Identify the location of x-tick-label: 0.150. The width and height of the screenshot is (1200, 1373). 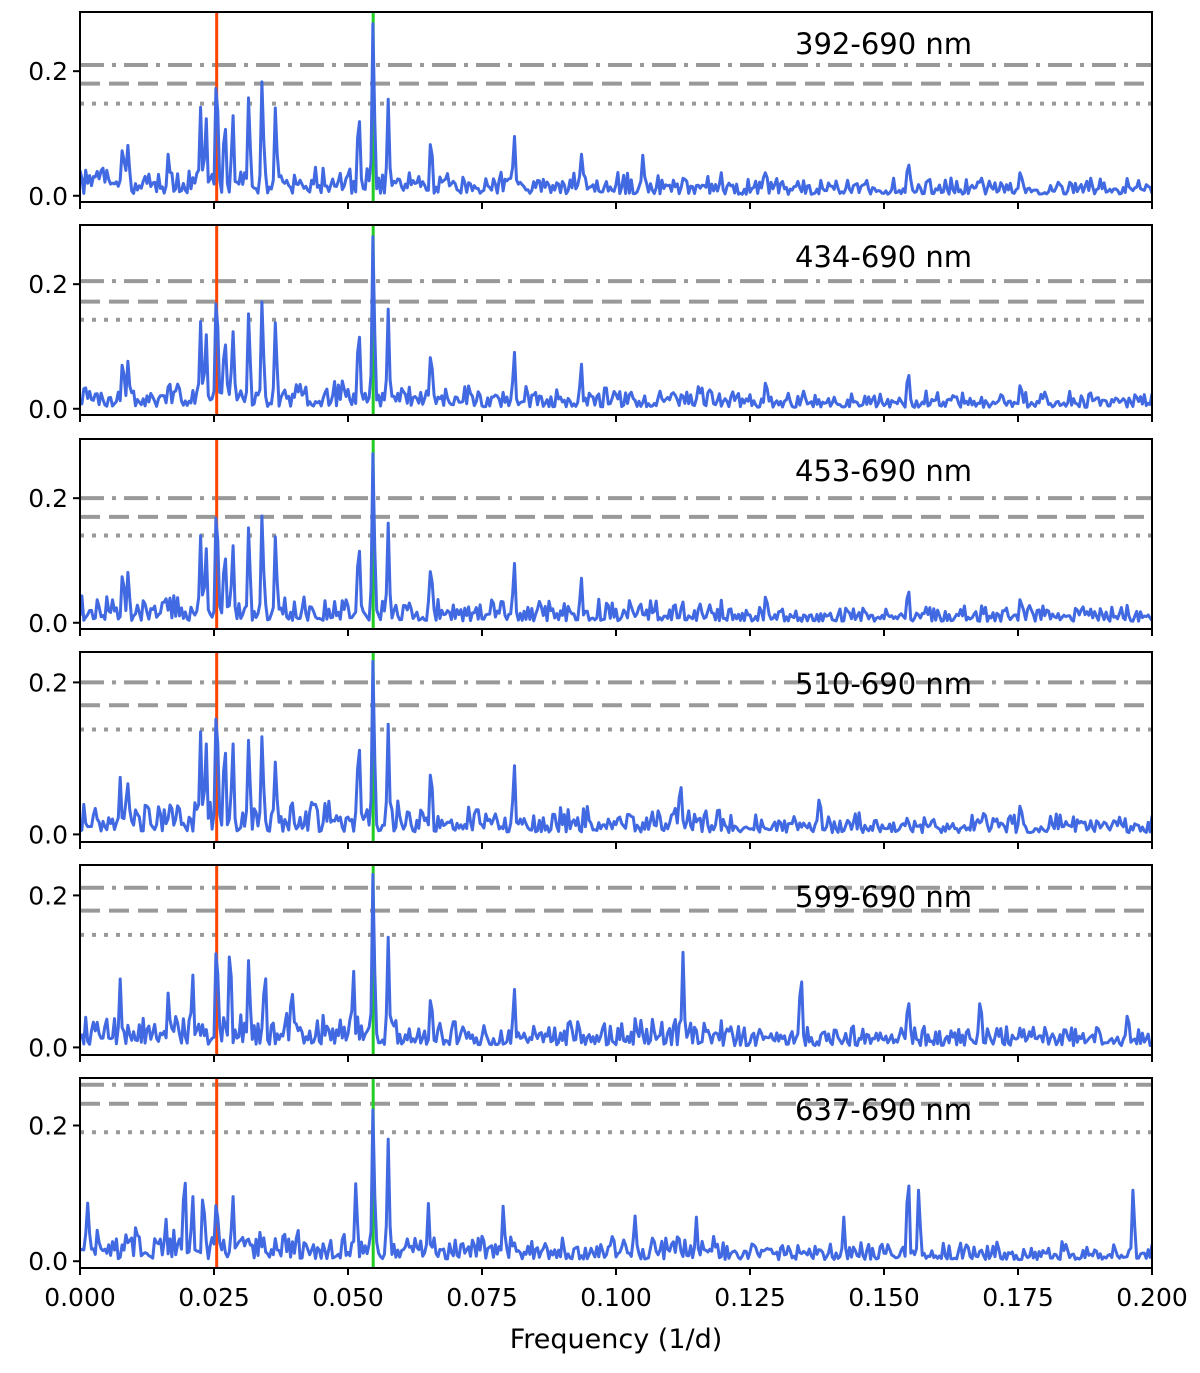
(884, 1297).